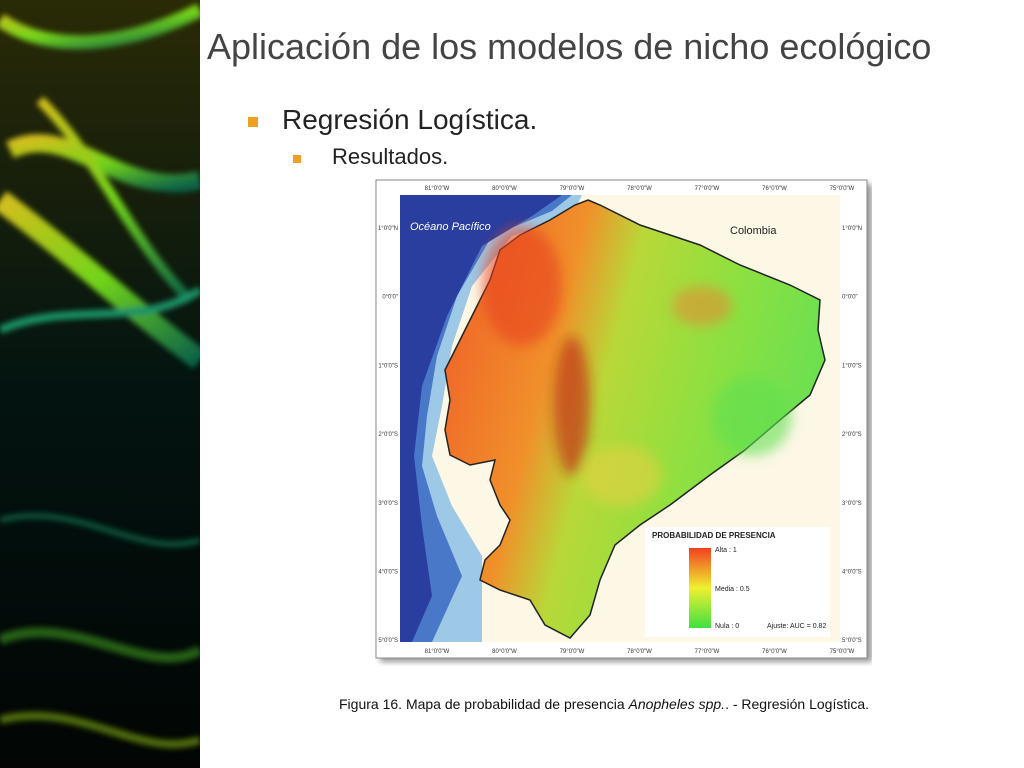 This screenshot has height=768, width=1024. Describe the element at coordinates (726, 550) in the screenshot. I see `legend-high: Alta : 1` at that location.